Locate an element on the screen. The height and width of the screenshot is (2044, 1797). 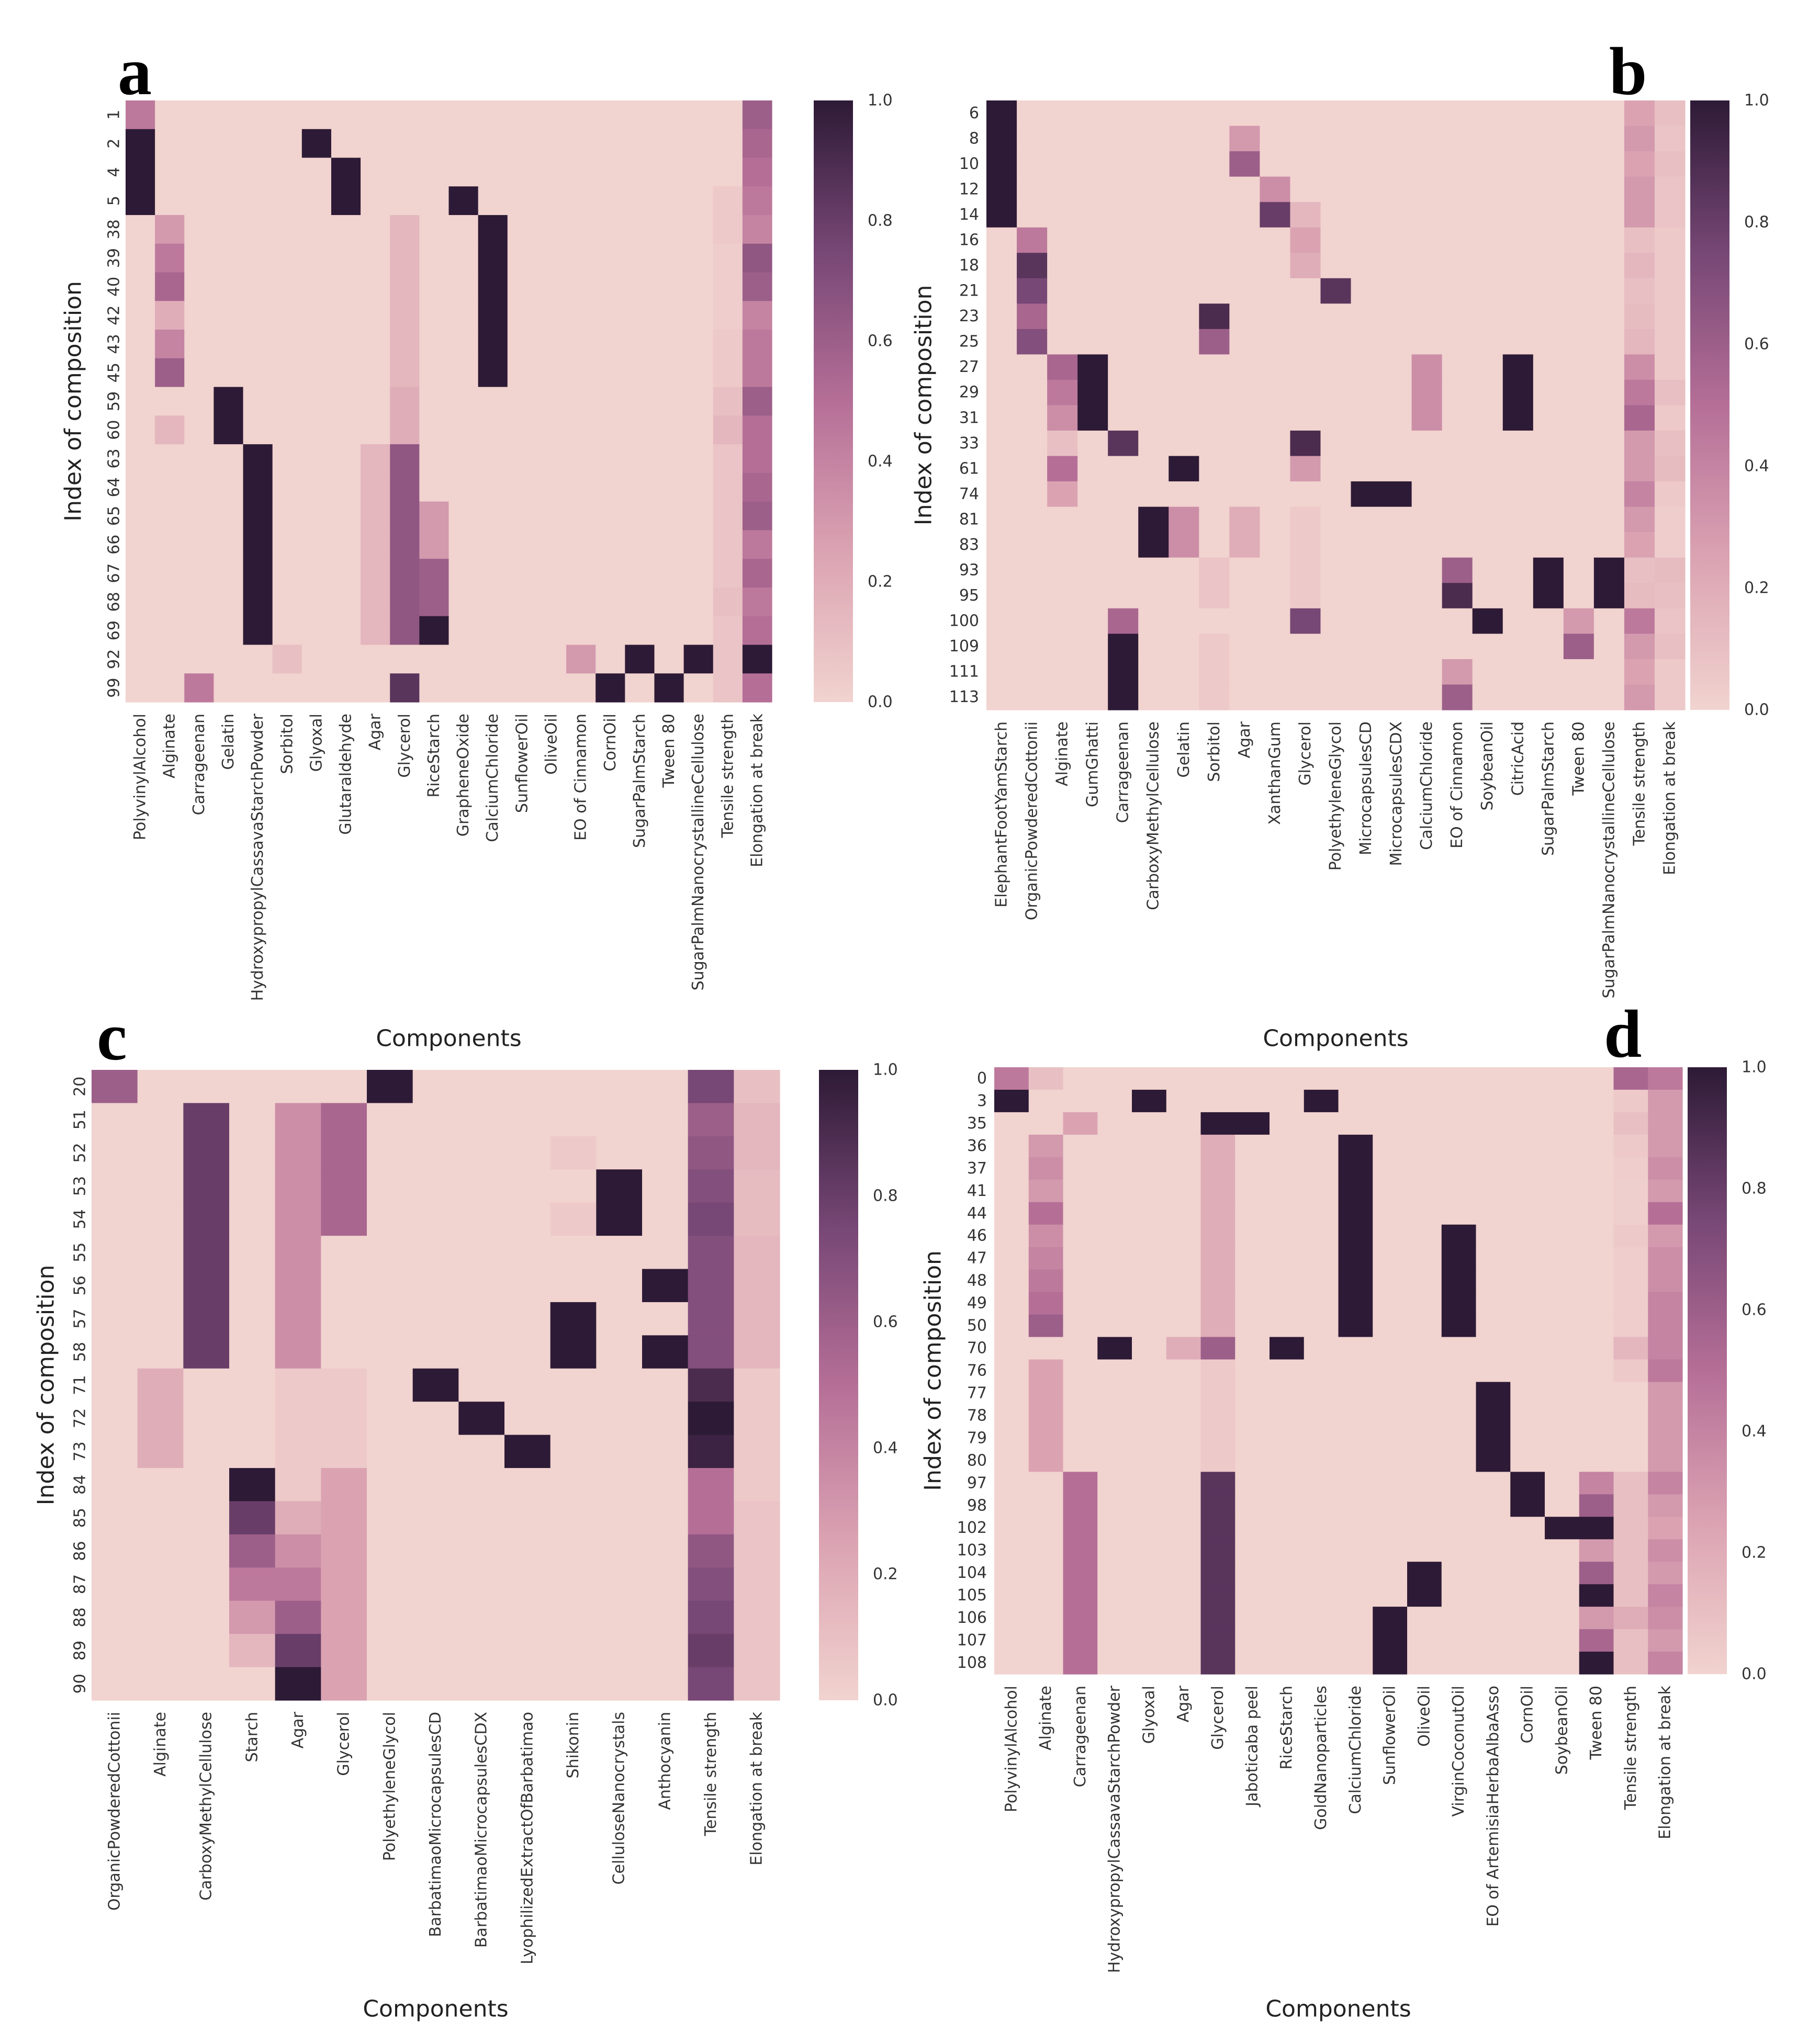
heatmap-cell-r80-c15 is located at coordinates (1528, 1460).